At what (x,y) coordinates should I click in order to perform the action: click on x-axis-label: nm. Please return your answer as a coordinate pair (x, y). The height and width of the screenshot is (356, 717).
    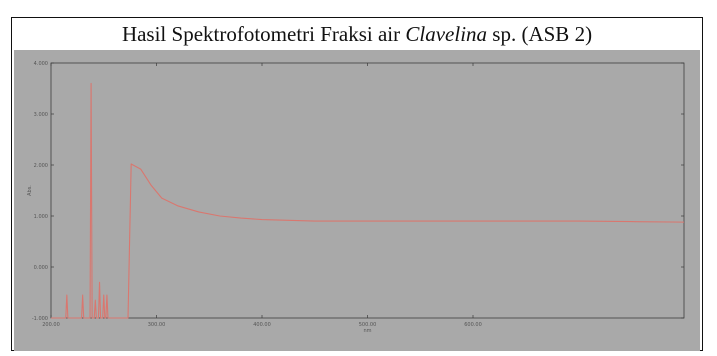
    Looking at the image, I should click on (367, 331).